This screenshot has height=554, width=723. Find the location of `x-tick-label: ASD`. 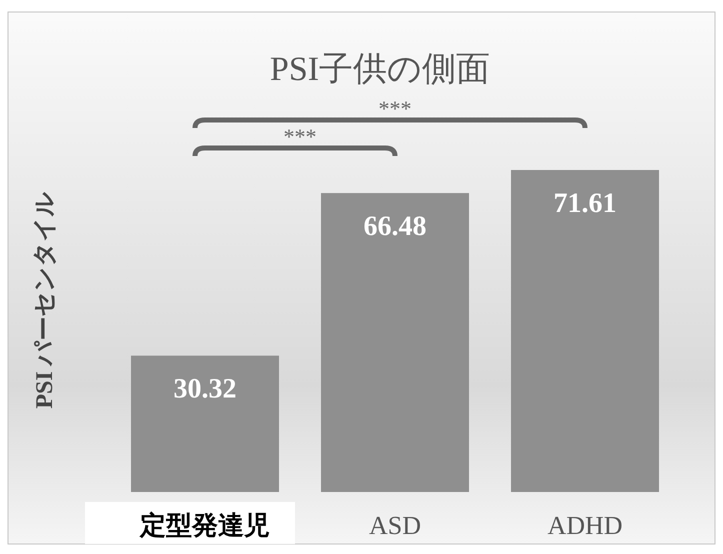

x-tick-label: ASD is located at coordinates (395, 525).